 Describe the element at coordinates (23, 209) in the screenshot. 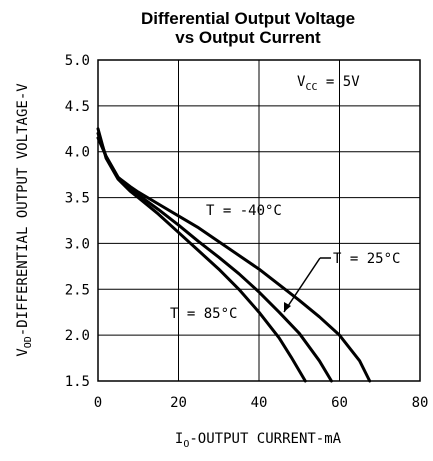

I see `y-axis-label-rest: -DIFFERENTIAL OUTPUT VOLTAGE-V` at that location.